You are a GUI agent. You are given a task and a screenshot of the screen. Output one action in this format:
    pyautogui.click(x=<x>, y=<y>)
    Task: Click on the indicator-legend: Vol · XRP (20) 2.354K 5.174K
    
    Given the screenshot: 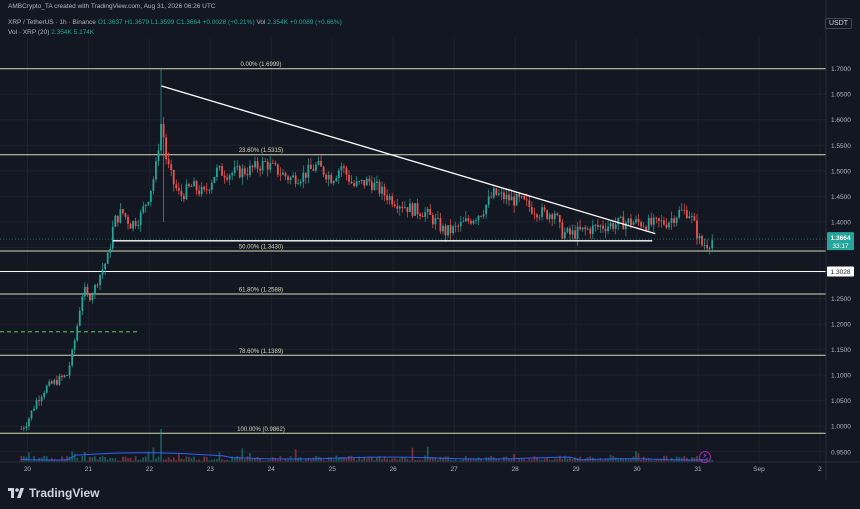 What is the action you would take?
    pyautogui.click(x=51, y=33)
    